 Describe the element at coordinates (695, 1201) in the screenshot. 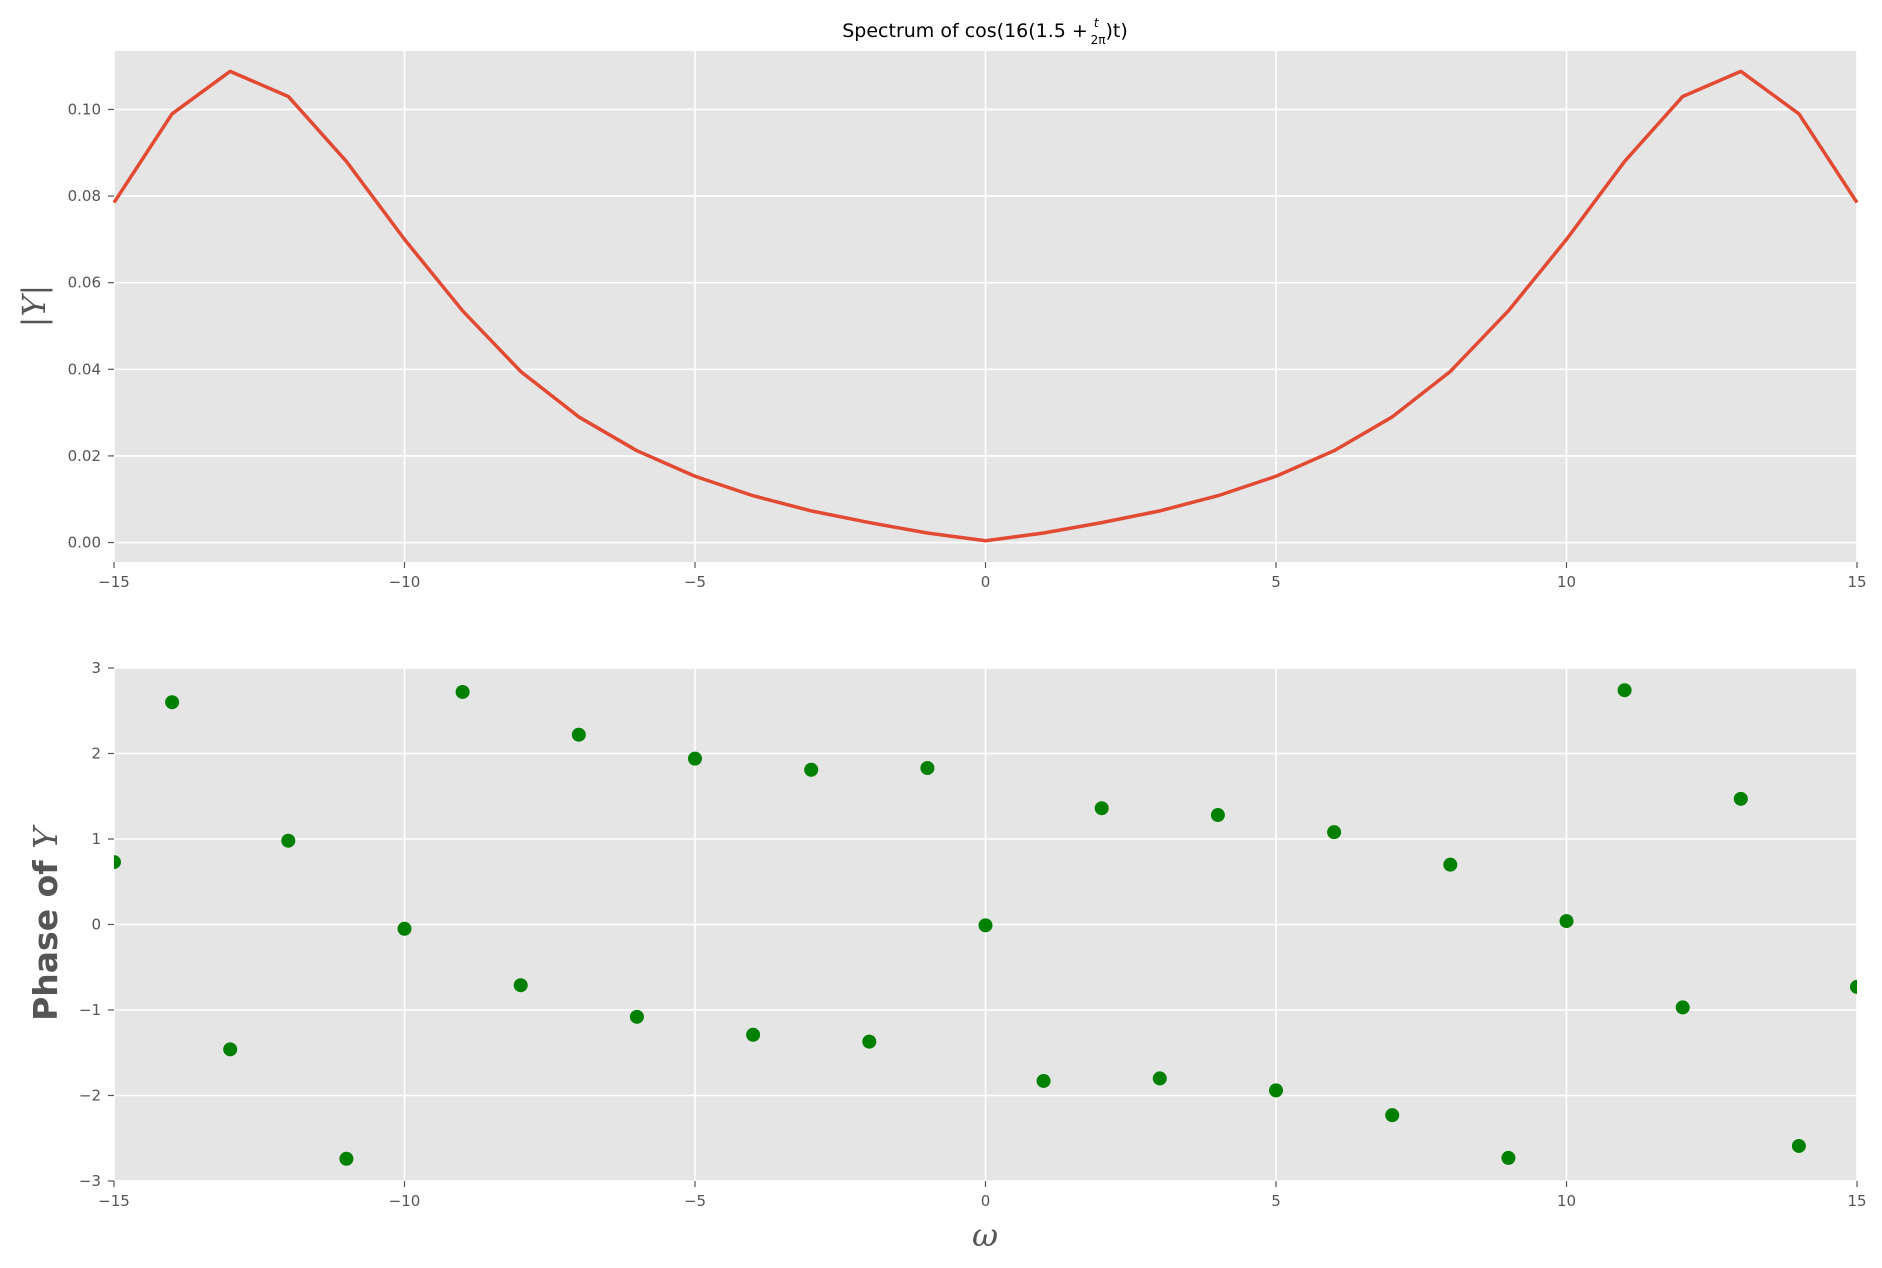

I see `phase-x-tick-label: −5` at that location.